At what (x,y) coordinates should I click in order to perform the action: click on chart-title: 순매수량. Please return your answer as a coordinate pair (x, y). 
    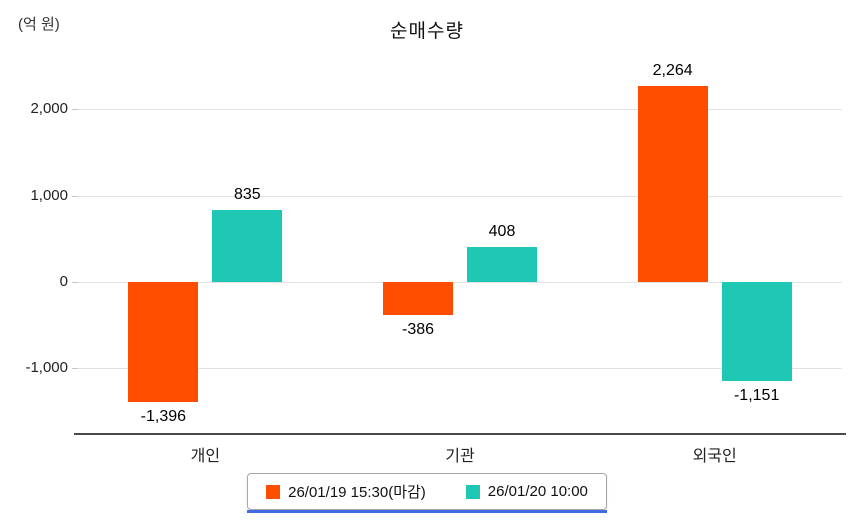
    Looking at the image, I should click on (427, 31).